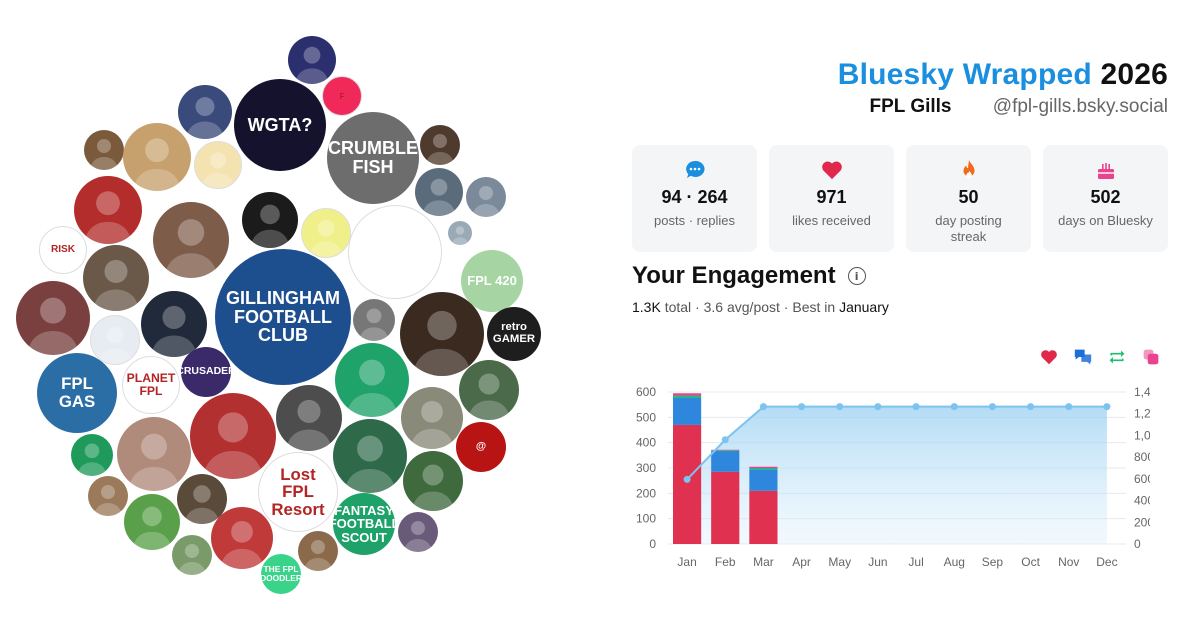  What do you see at coordinates (364, 524) in the screenshot?
I see `fantasy-scout-avatar: FANTASY FOOTBALL SCOUT` at bounding box center [364, 524].